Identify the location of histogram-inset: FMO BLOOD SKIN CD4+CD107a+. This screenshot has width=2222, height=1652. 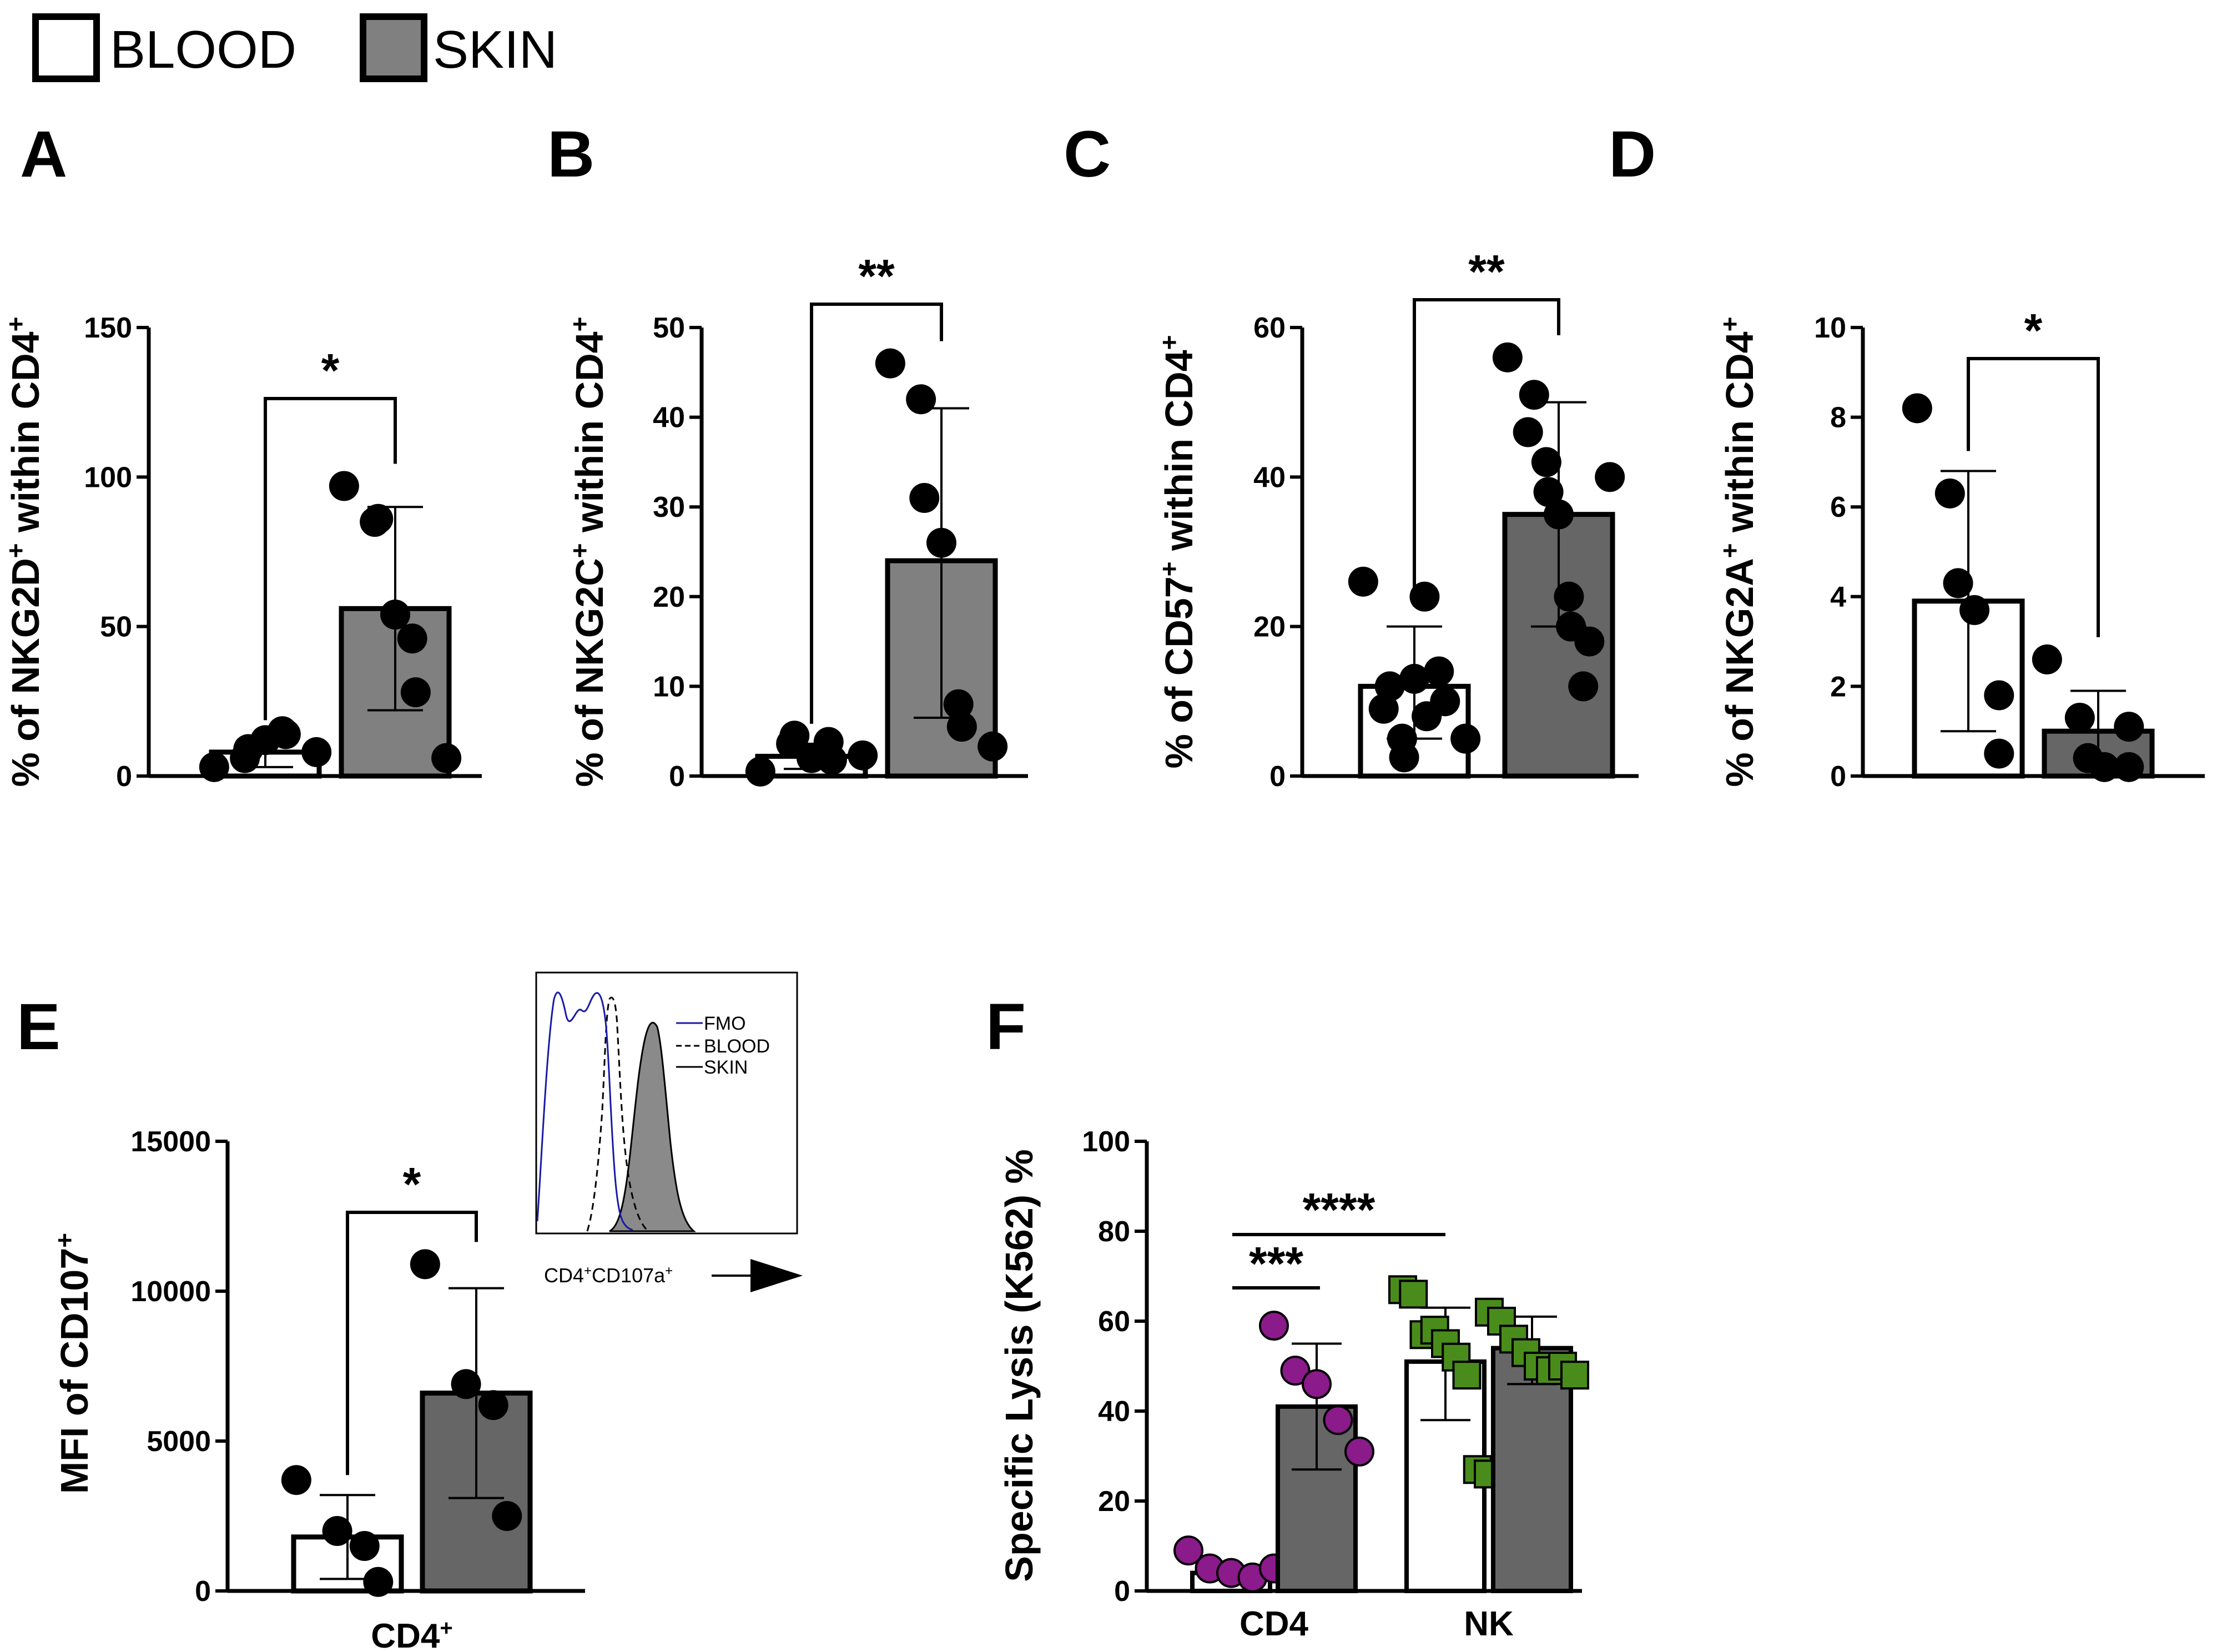
(669, 1131).